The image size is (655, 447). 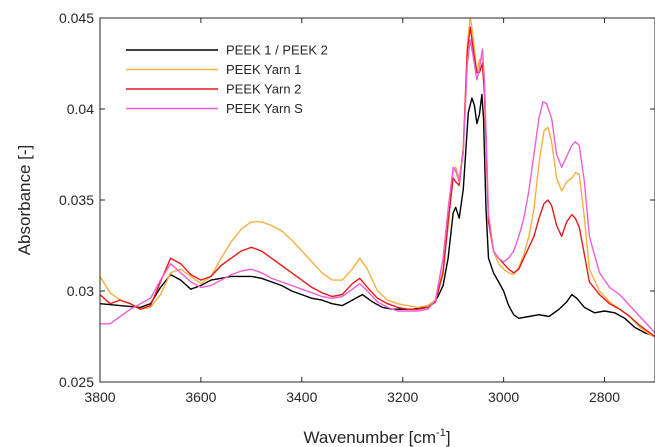 I want to click on x-axis-title-main: Wavenumber [cm, so click(x=369, y=437).